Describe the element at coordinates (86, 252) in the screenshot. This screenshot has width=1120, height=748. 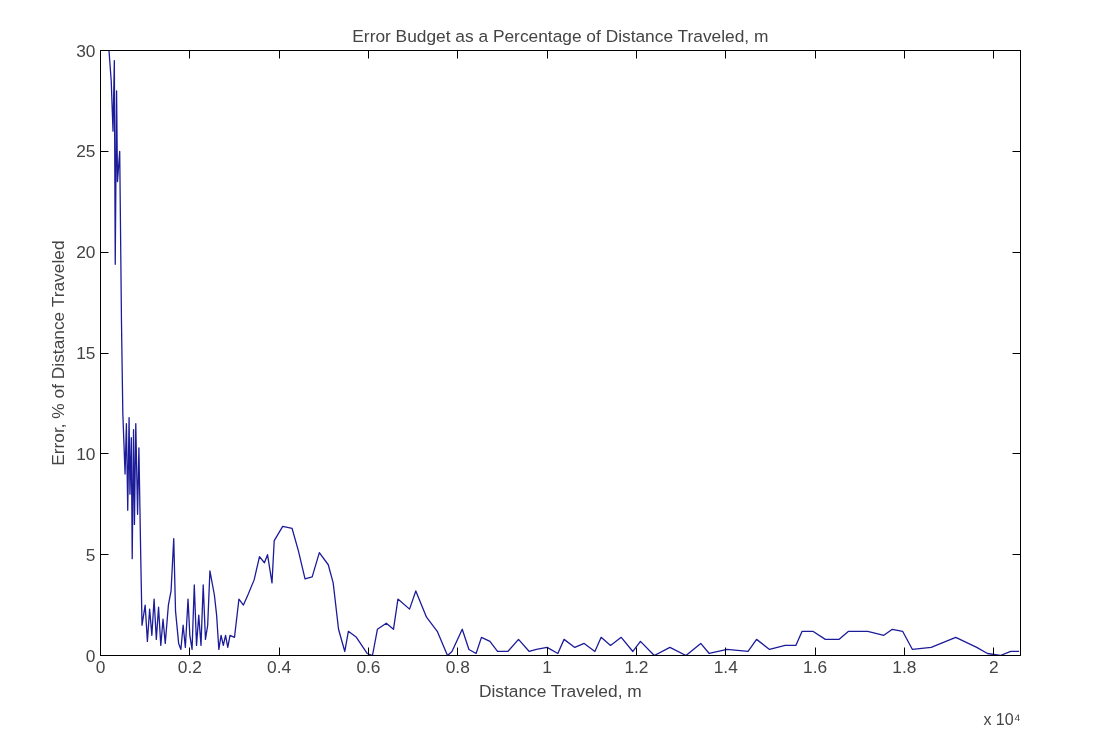
I see `y-tick-label: 20` at that location.